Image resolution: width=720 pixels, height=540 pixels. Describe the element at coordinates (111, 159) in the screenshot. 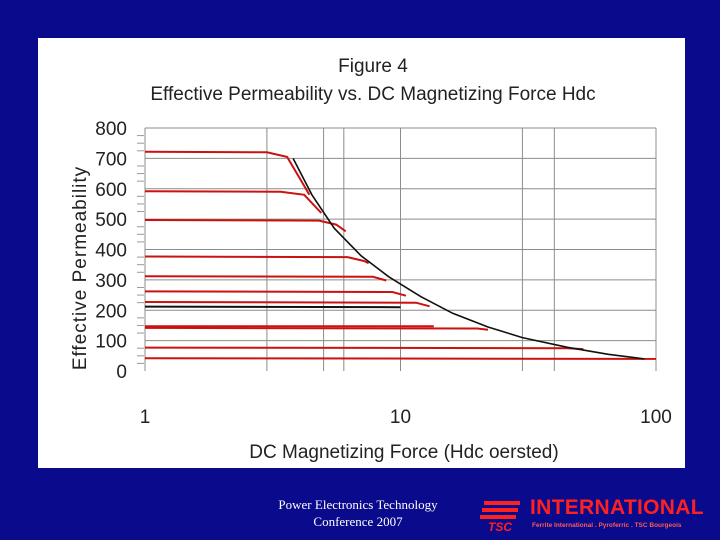

I see `y-tick-label: 700` at that location.